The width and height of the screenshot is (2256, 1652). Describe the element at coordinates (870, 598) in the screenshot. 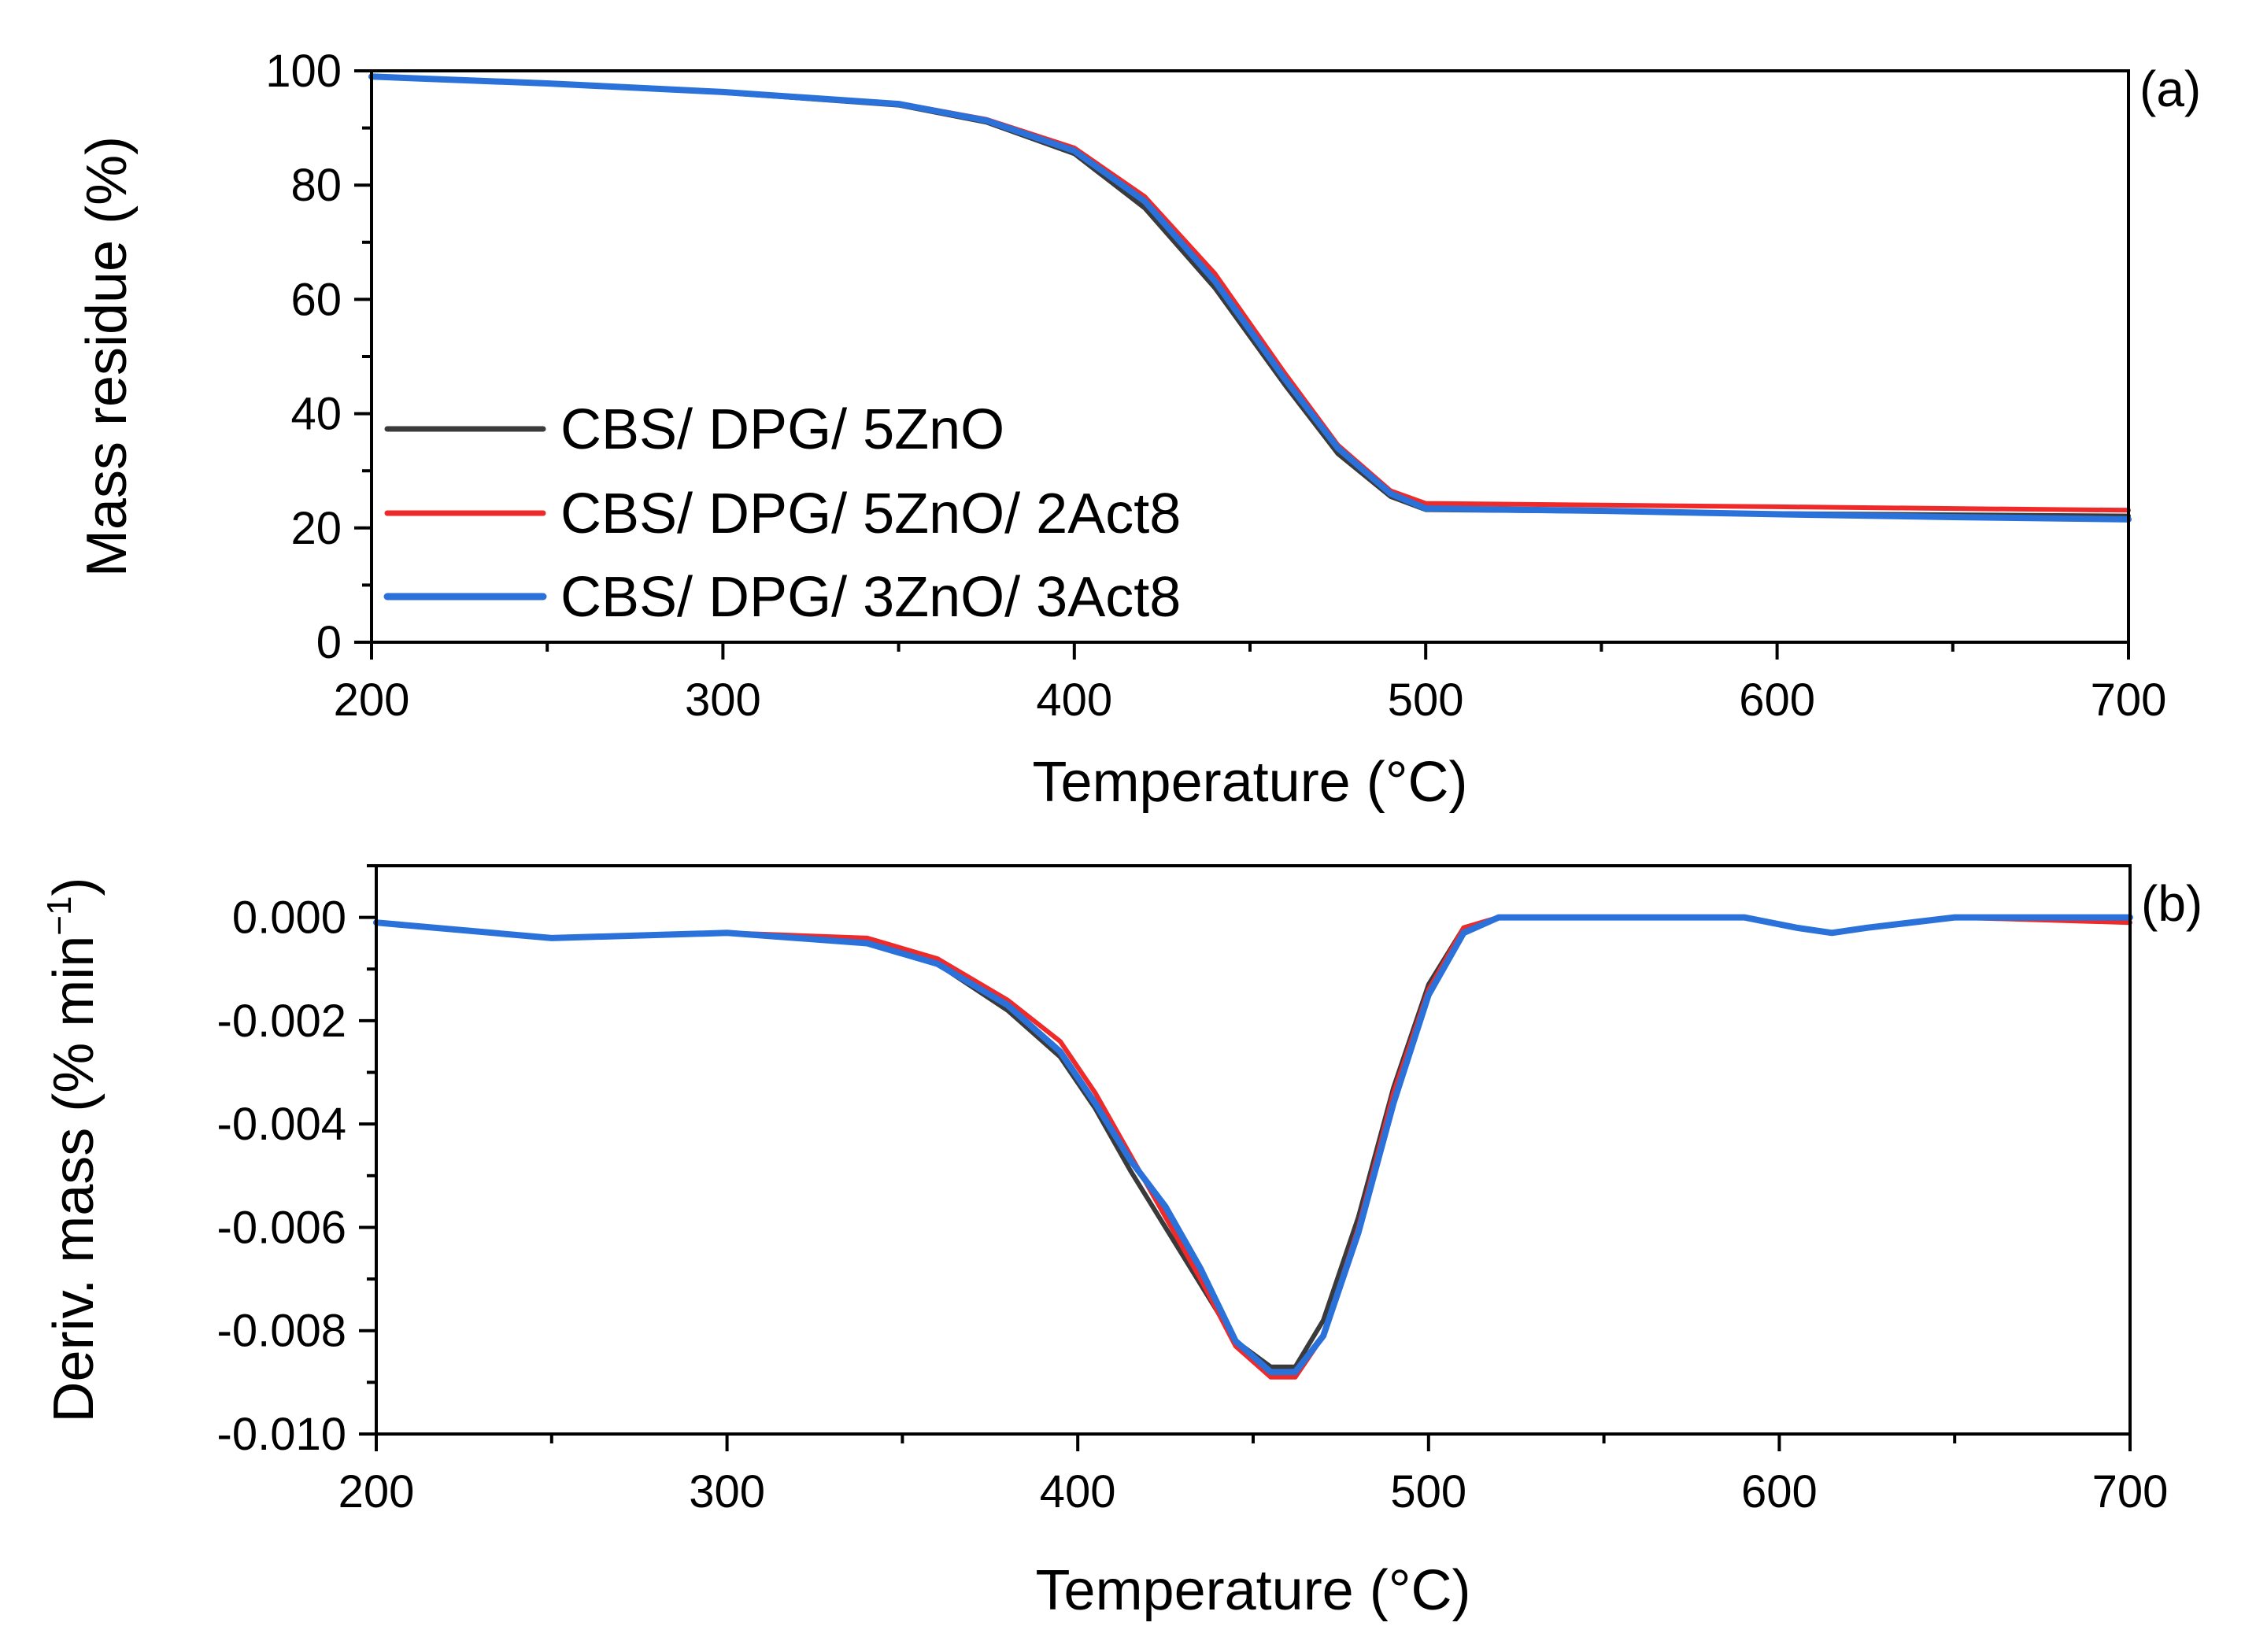

I see `legend-label-3: CBS/ DPG/ 3ZnO/ 3Act8` at that location.